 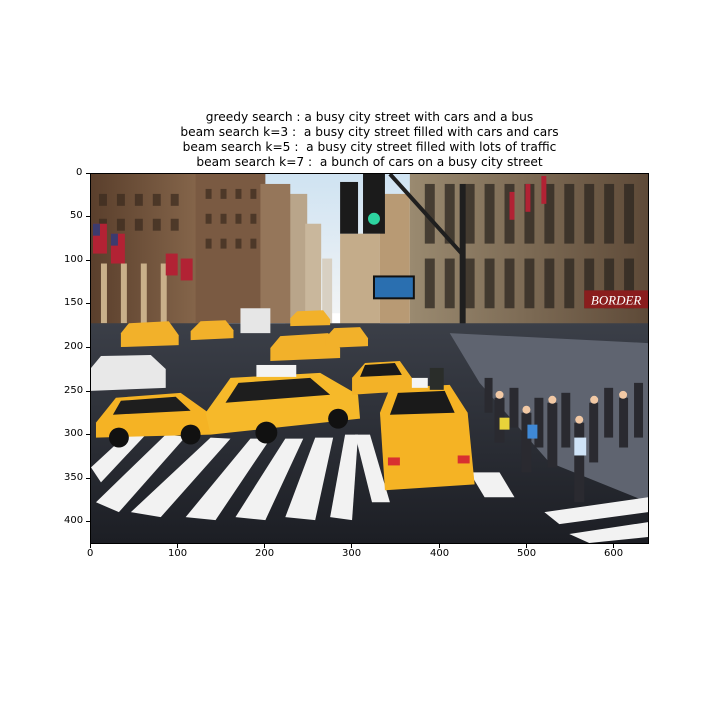 I want to click on store-sign, so click(x=616, y=299).